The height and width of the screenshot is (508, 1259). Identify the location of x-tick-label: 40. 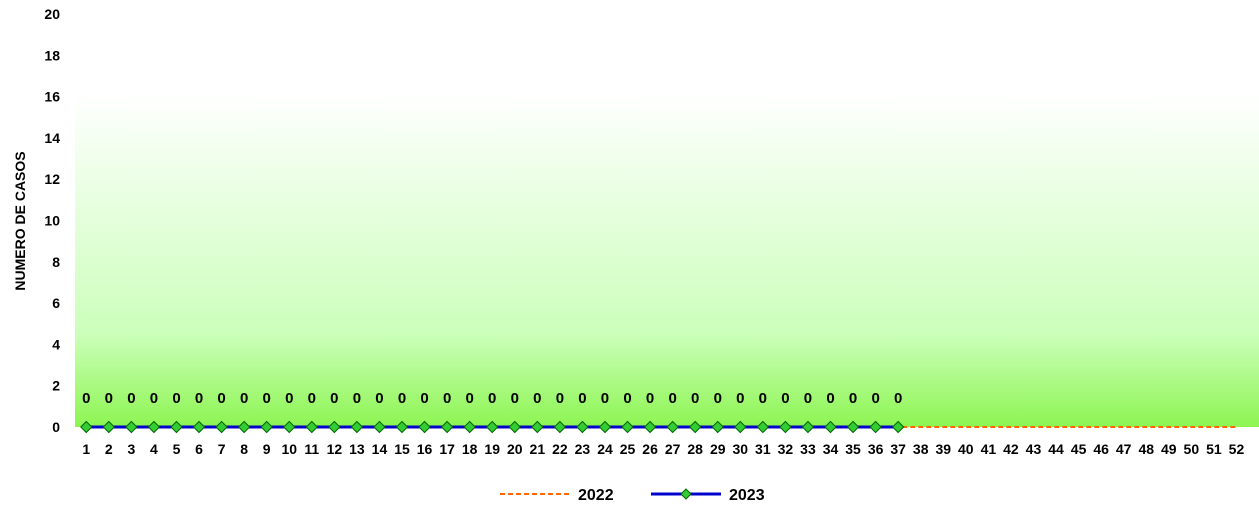
(966, 449).